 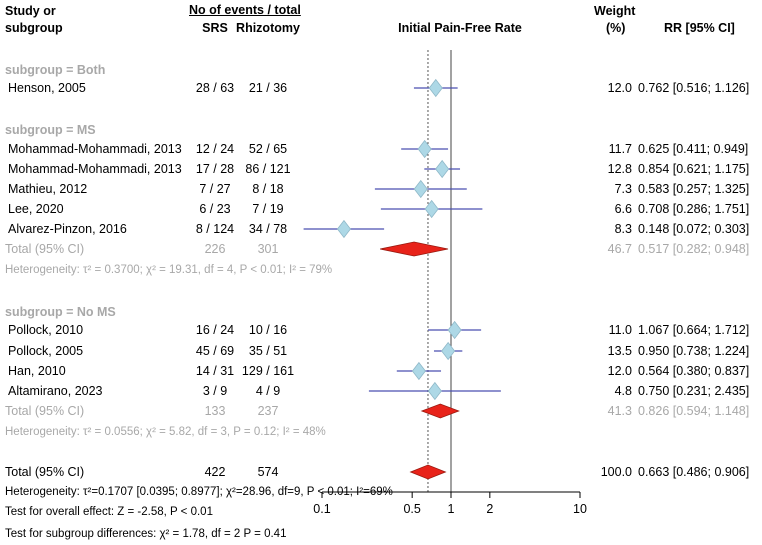 What do you see at coordinates (623, 229) in the screenshot?
I see `study-weight: 8.3` at bounding box center [623, 229].